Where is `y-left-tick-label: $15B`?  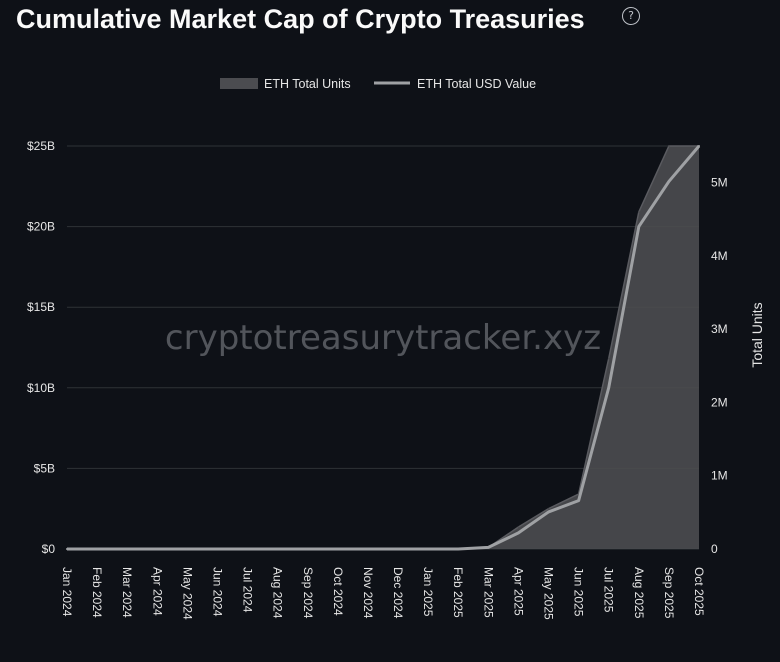
y-left-tick-label: $15B is located at coordinates (41, 307).